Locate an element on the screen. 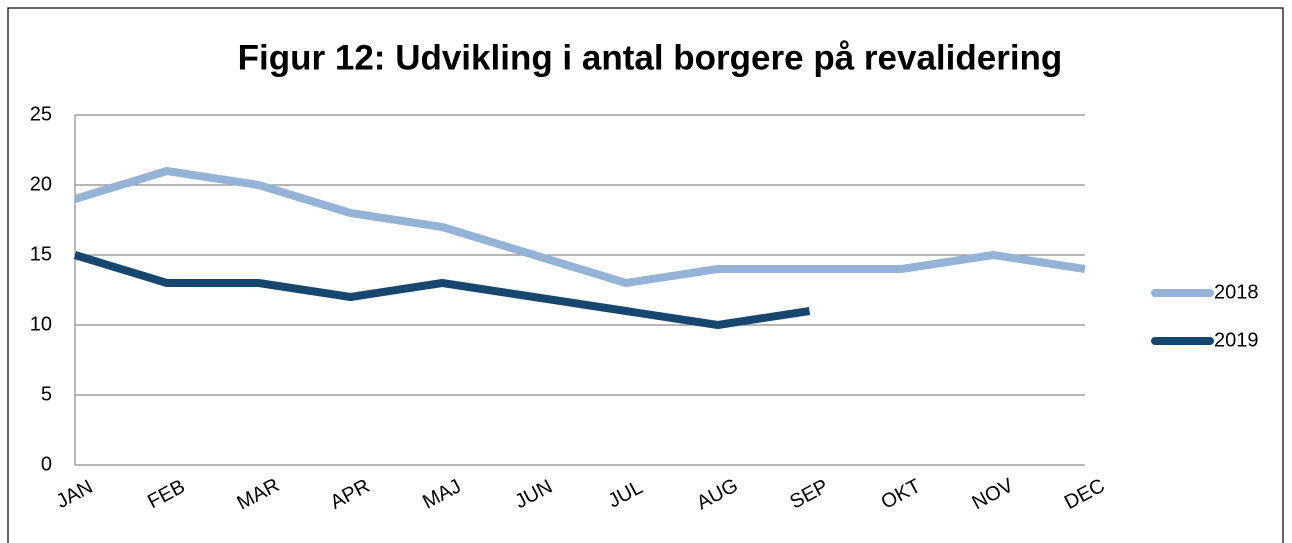 The height and width of the screenshot is (543, 1292). x-tick-label: NOV is located at coordinates (993, 494).